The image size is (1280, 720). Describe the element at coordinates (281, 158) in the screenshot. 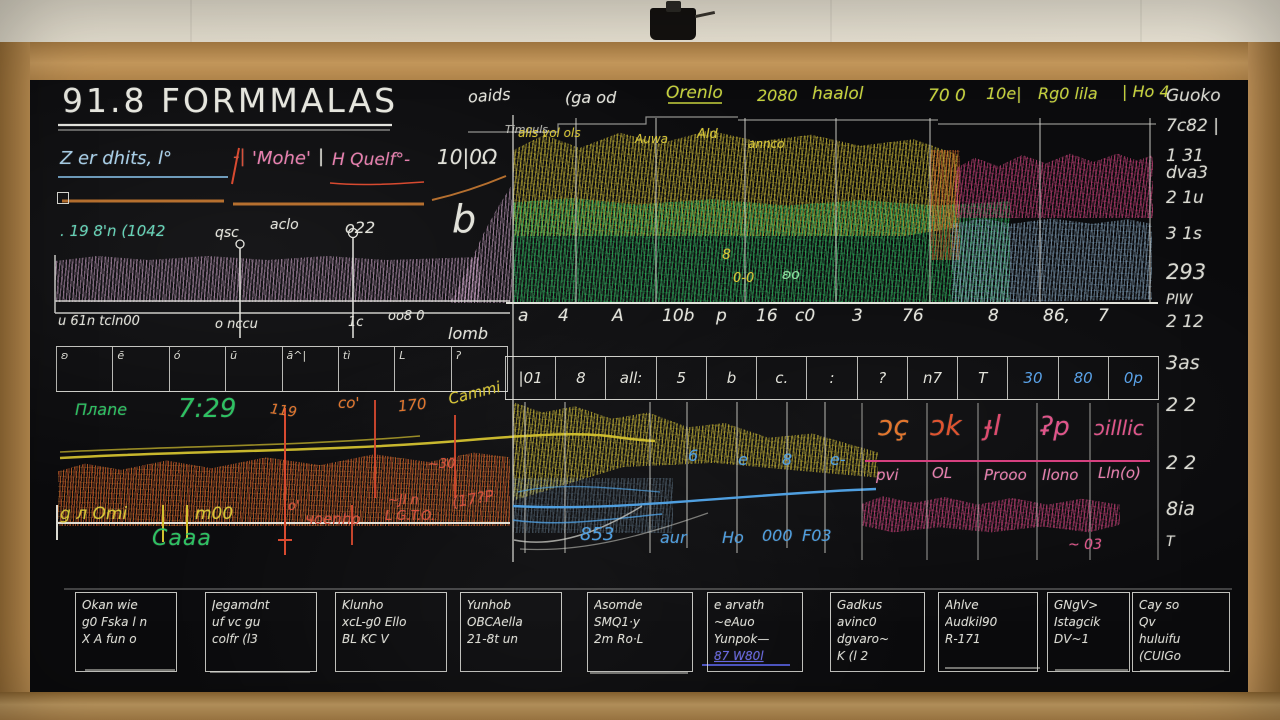

I see `formula-part: 'Mohe'` at that location.